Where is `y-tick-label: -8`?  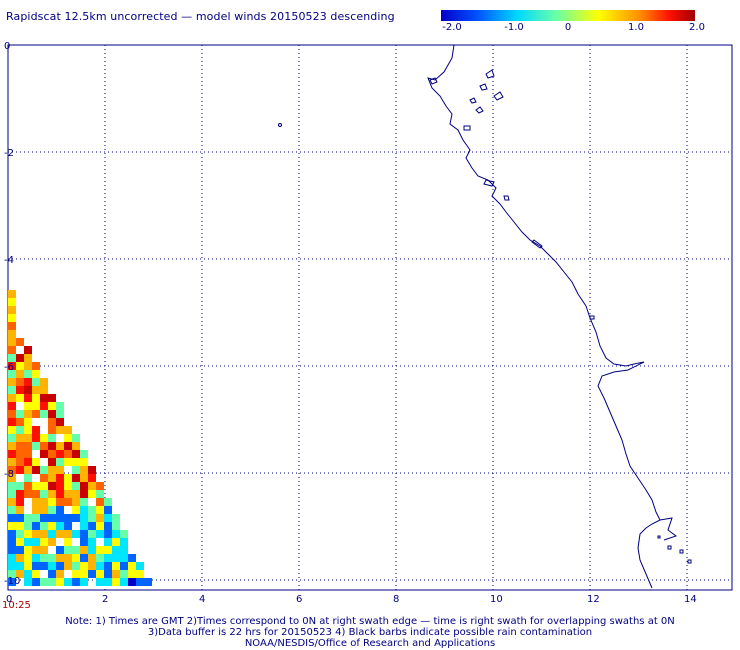 y-tick-label: -8 is located at coordinates (9, 474).